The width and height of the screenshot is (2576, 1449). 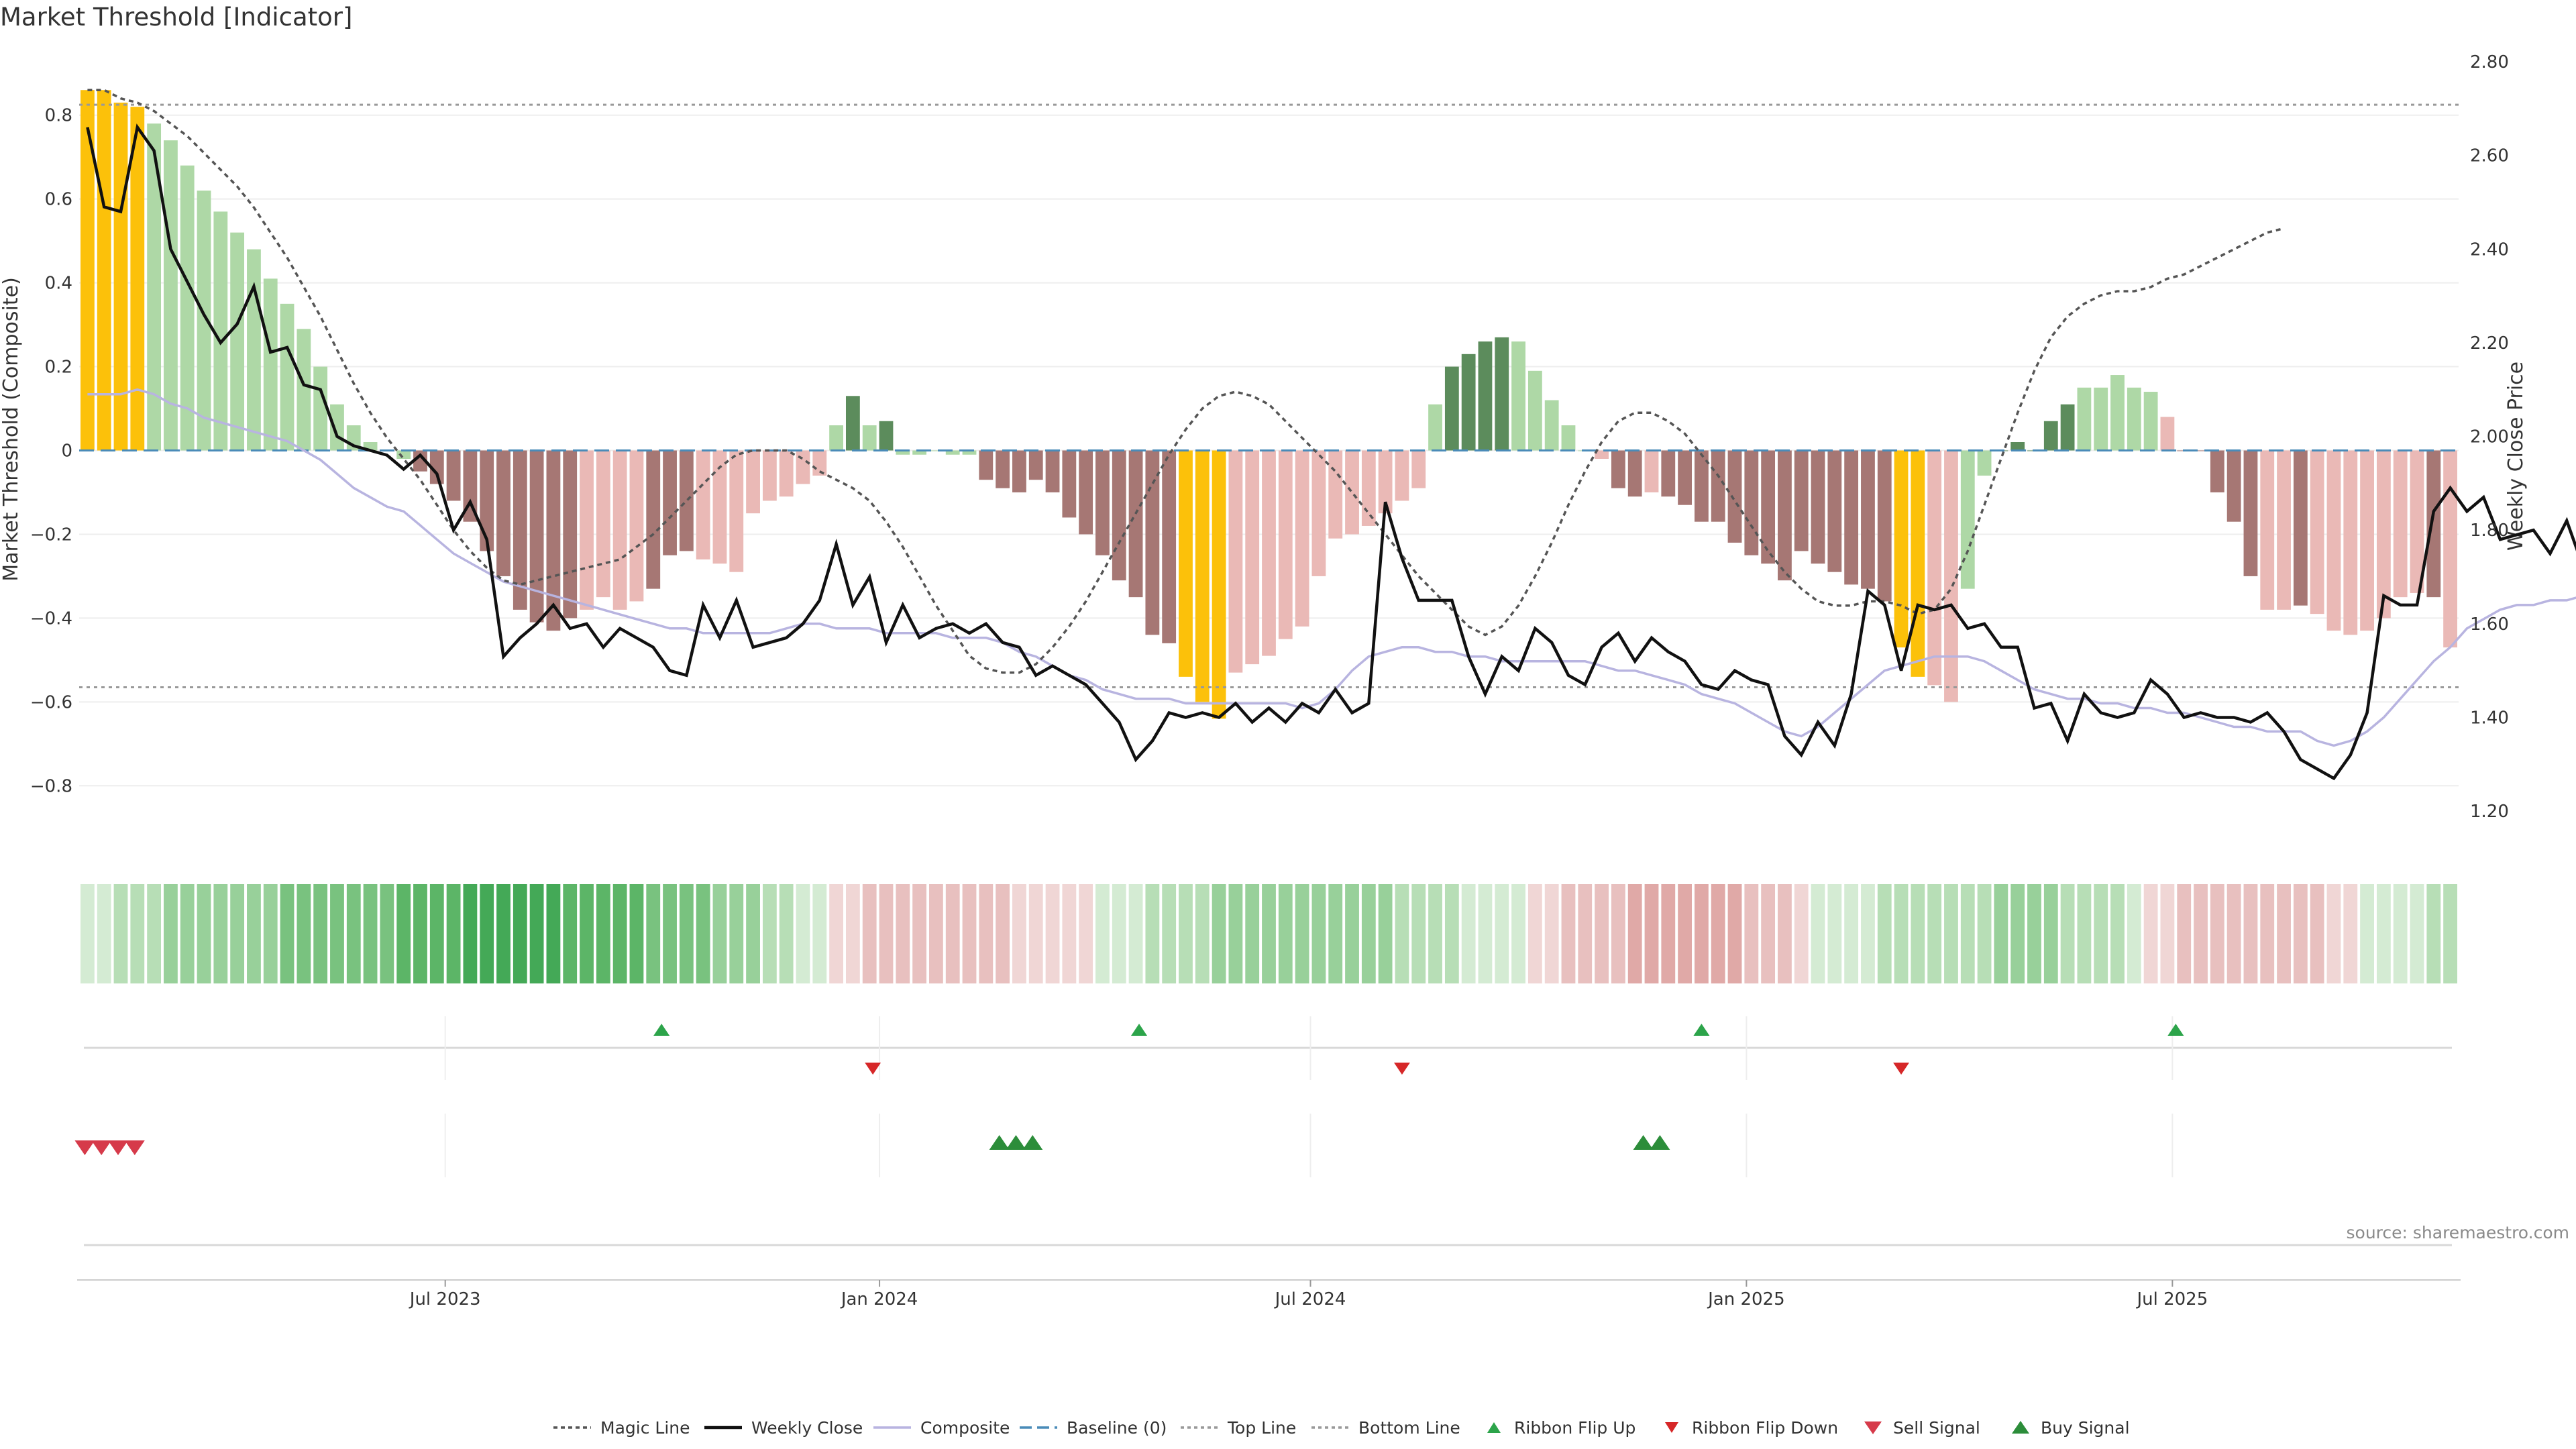 I want to click on legend-swatch, so click(x=1873, y=1427).